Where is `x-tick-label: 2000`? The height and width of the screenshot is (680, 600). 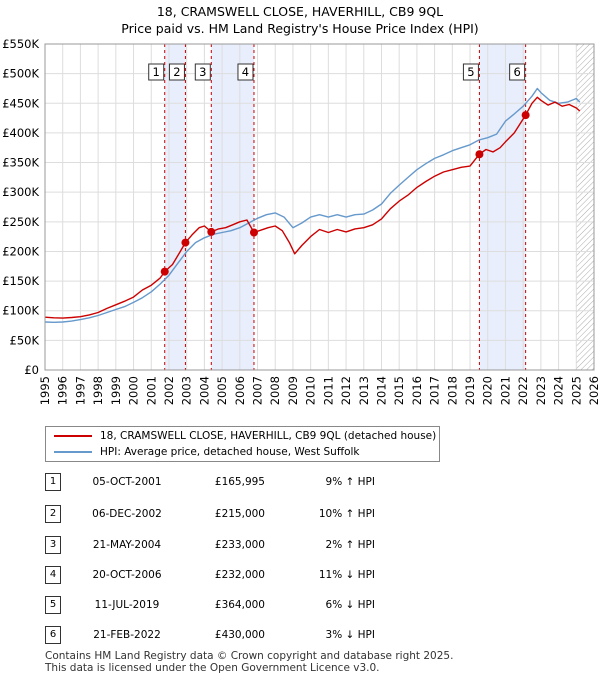
x-tick-label: 2000 is located at coordinates (134, 390).